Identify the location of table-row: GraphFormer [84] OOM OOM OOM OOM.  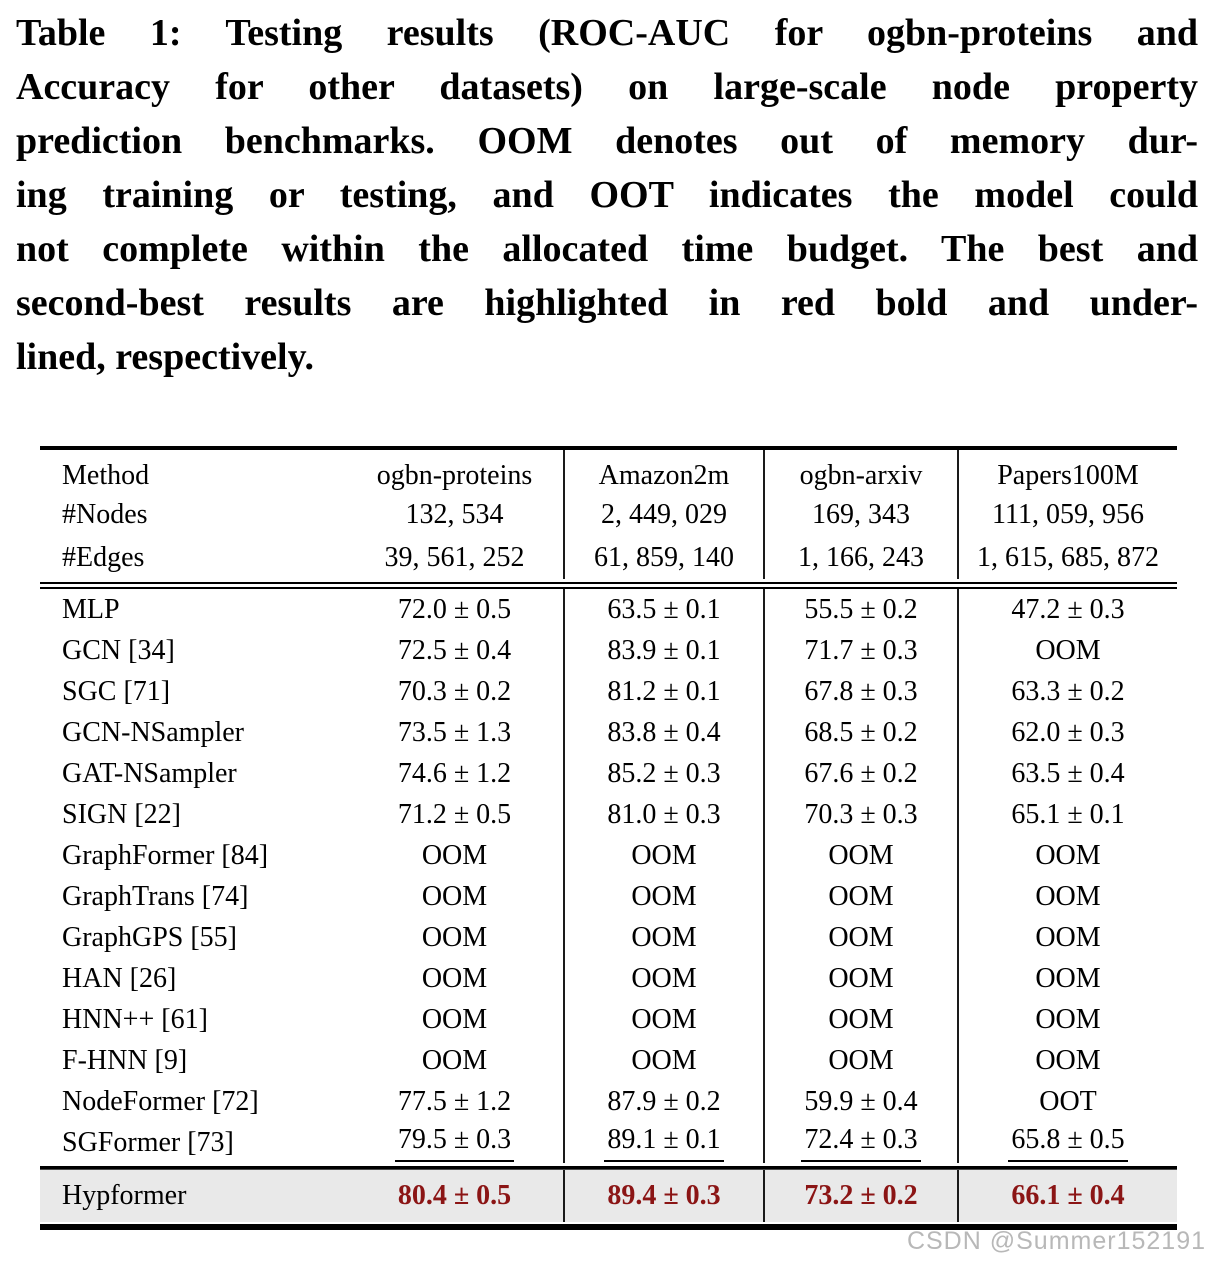
(608, 855).